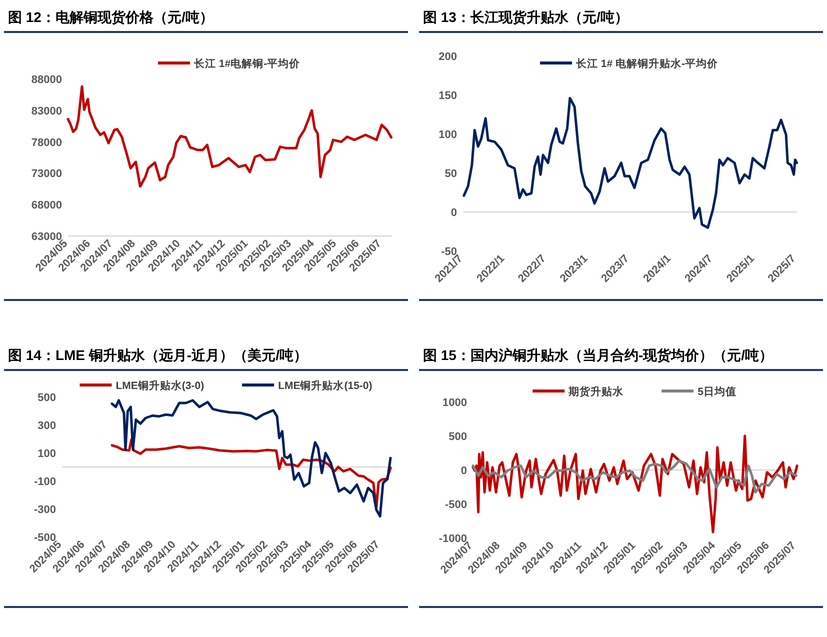 This screenshot has height=637, width=827. What do you see at coordinates (158, 355) in the screenshot?
I see `chart-title: 图 14：LME 铜升贴水（远月-近月）（美元/吨）` at bounding box center [158, 355].